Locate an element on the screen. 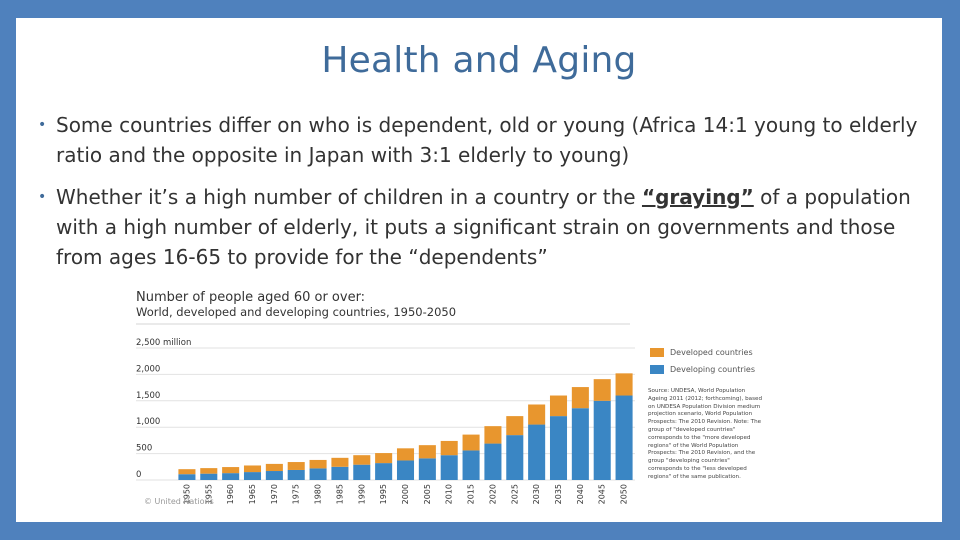  chart-y-tick-label: 1,000 is located at coordinates (148, 422).